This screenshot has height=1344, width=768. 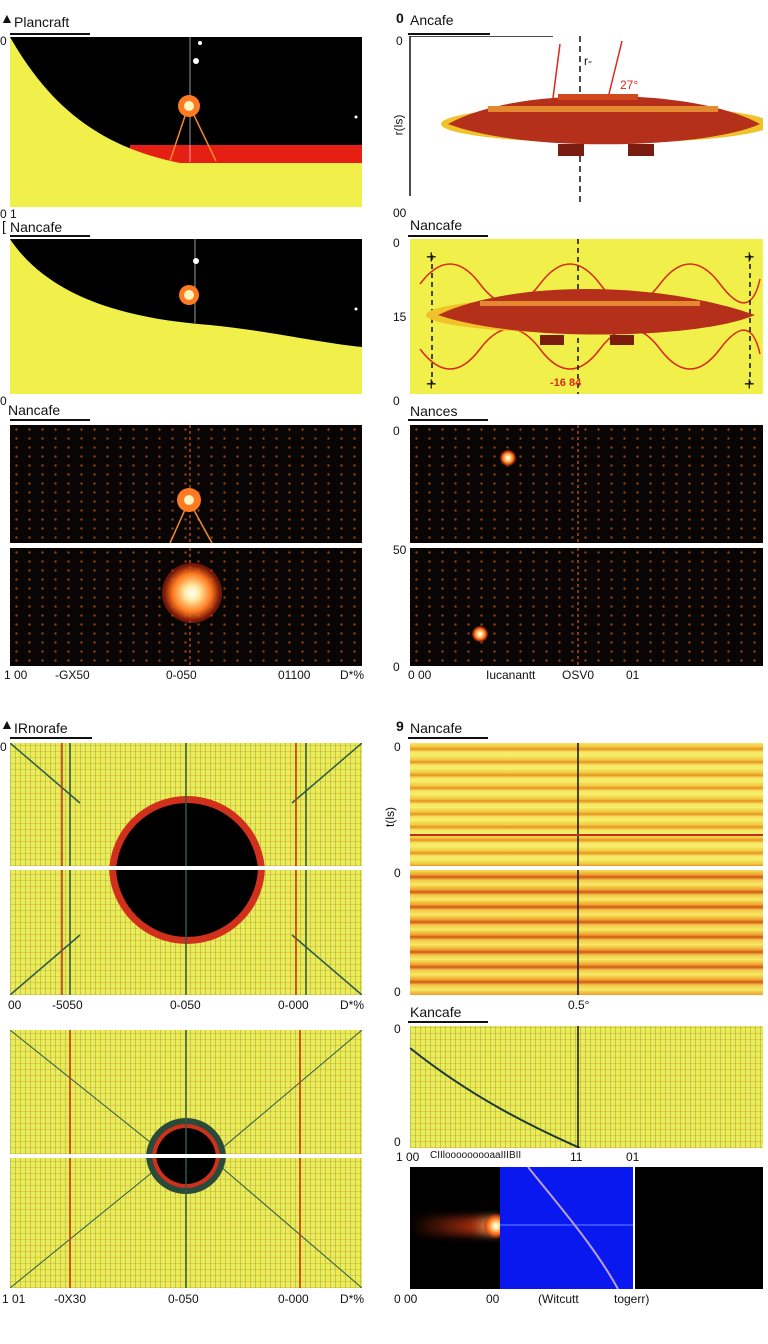 I want to click on panel-6-title-underline, so click(x=448, y=420).